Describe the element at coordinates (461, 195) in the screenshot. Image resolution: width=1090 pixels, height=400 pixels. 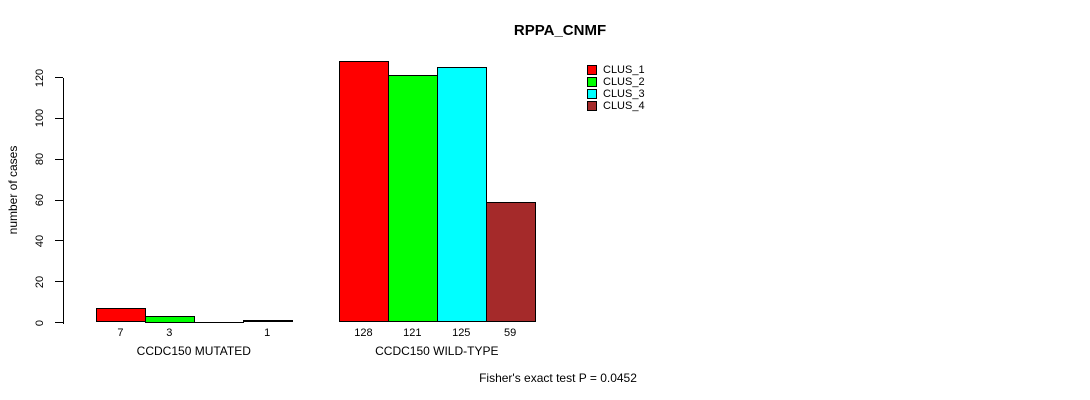
I see `bar-clus_3-ccdc150-wild-type` at that location.